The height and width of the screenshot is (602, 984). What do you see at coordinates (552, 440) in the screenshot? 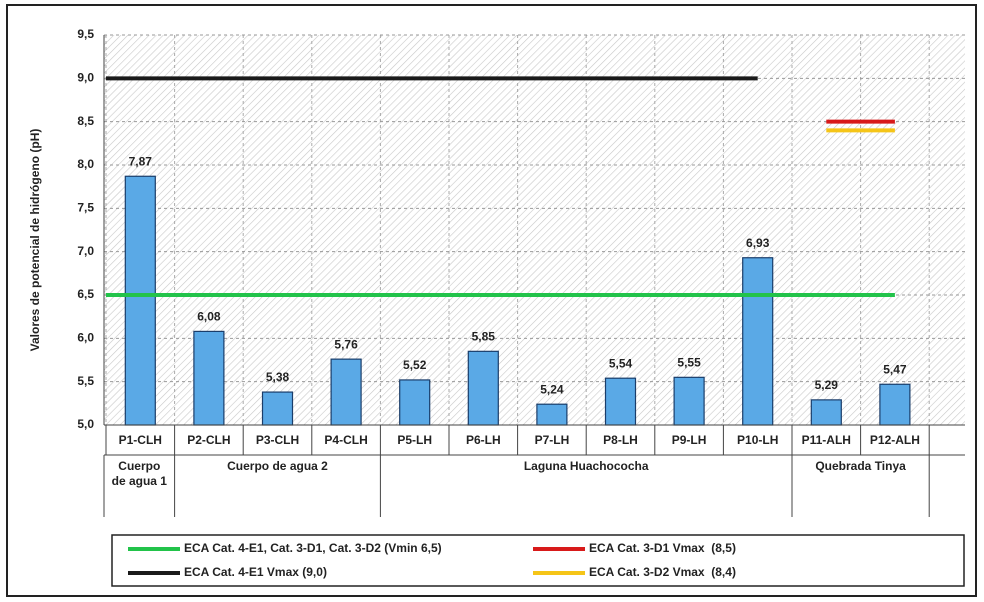
I see `x-tick-label: P7-LH` at bounding box center [552, 440].